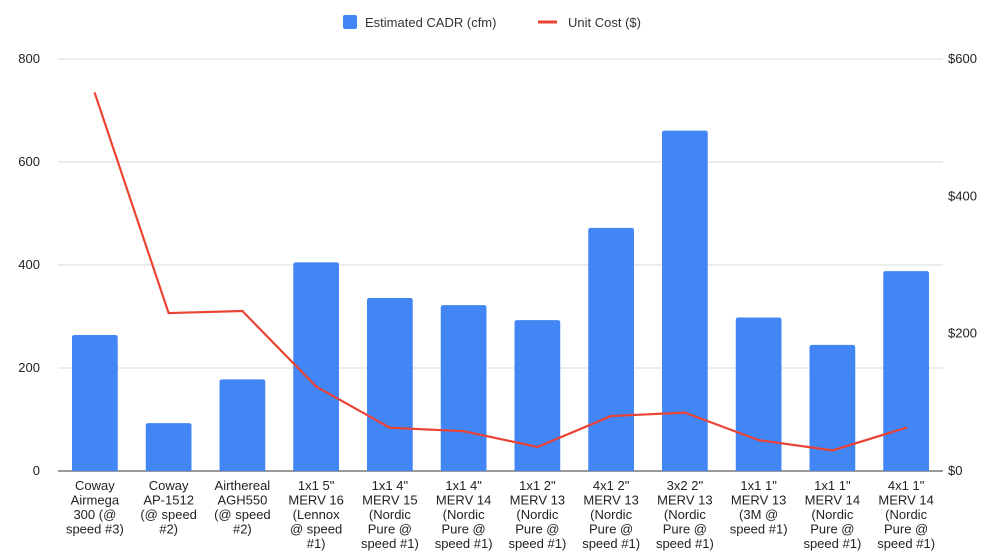 The image size is (984, 551). What do you see at coordinates (95, 500) in the screenshot?
I see `category-label-line: Airmega` at bounding box center [95, 500].